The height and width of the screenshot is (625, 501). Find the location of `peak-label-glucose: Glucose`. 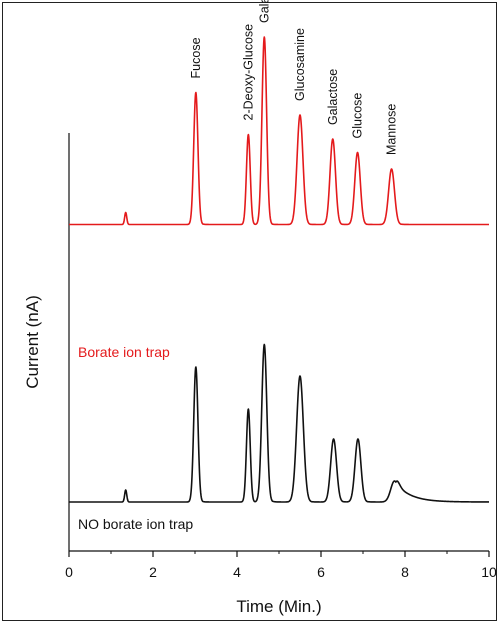

peak-label-glucose: Glucose is located at coordinates (357, 116).